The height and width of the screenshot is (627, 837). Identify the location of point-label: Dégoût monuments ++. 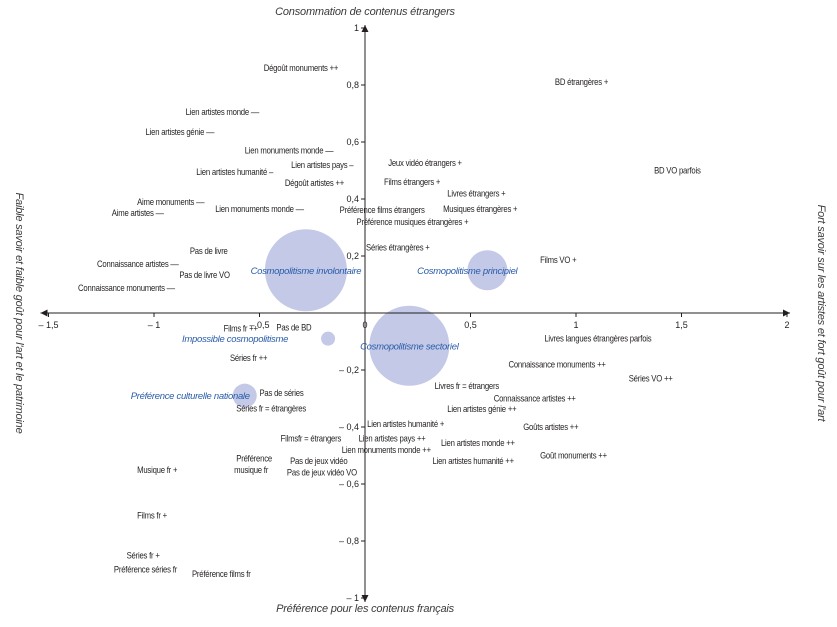
(301, 67).